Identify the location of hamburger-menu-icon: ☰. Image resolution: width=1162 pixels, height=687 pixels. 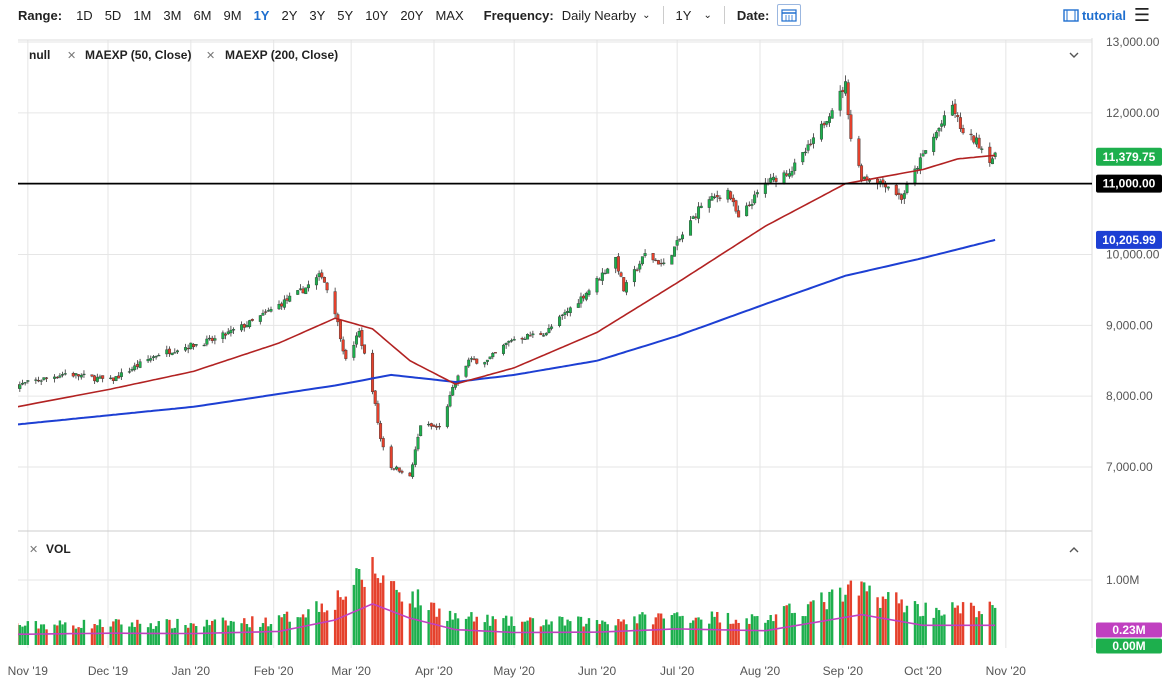
(1141, 15).